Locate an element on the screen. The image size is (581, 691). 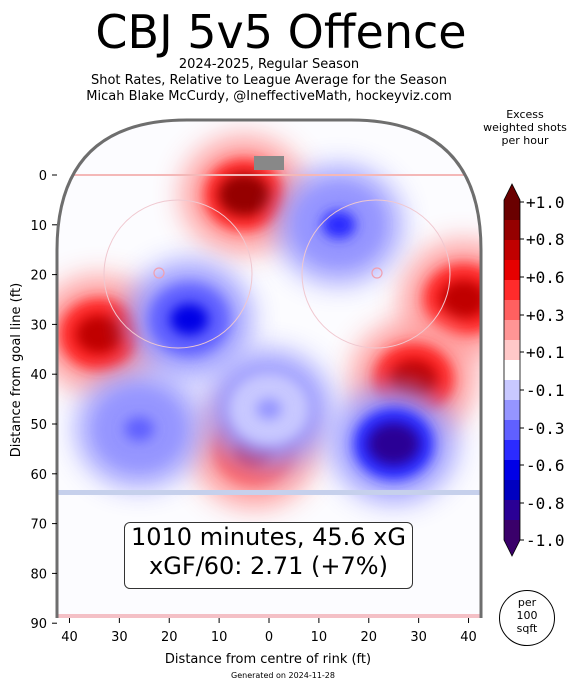
y-tick-label: 80 is located at coordinates (38, 574).